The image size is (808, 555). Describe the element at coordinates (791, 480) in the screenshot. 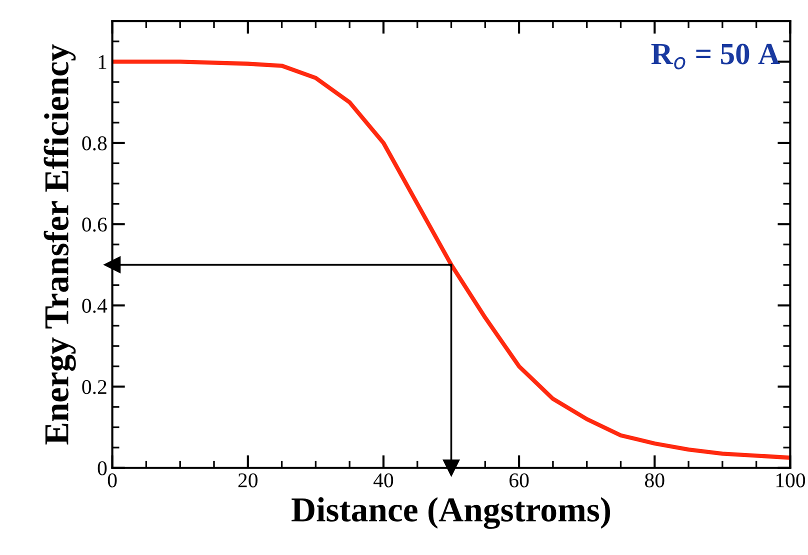

I see `x-tick-label: 100` at that location.